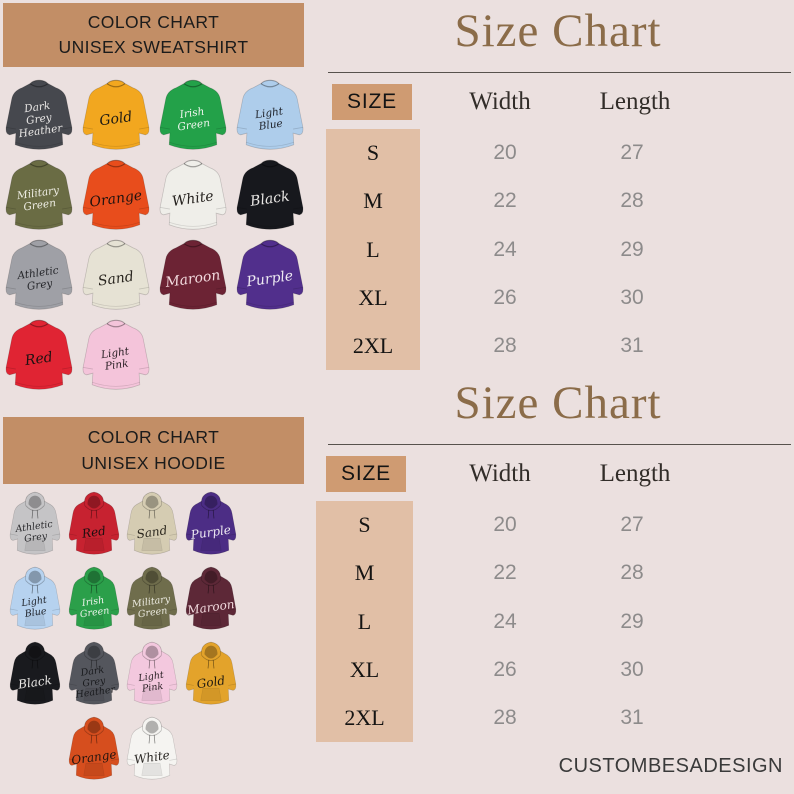 The height and width of the screenshot is (794, 794). Describe the element at coordinates (558, 298) in the screenshot. I see `size-value-row: 26 30` at that location.